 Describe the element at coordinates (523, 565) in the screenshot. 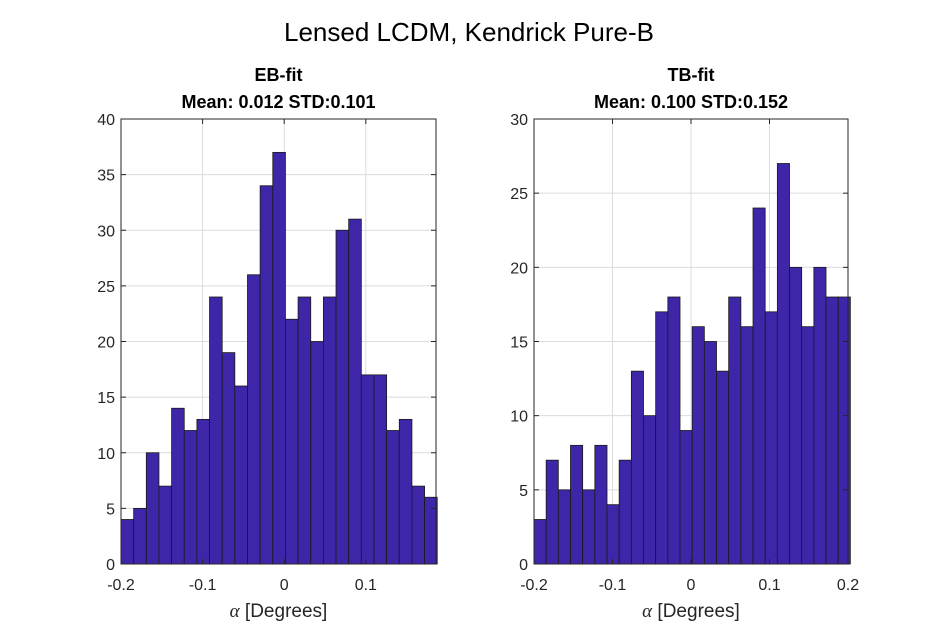

I see `tb-ytick-label-0: 0` at that location.